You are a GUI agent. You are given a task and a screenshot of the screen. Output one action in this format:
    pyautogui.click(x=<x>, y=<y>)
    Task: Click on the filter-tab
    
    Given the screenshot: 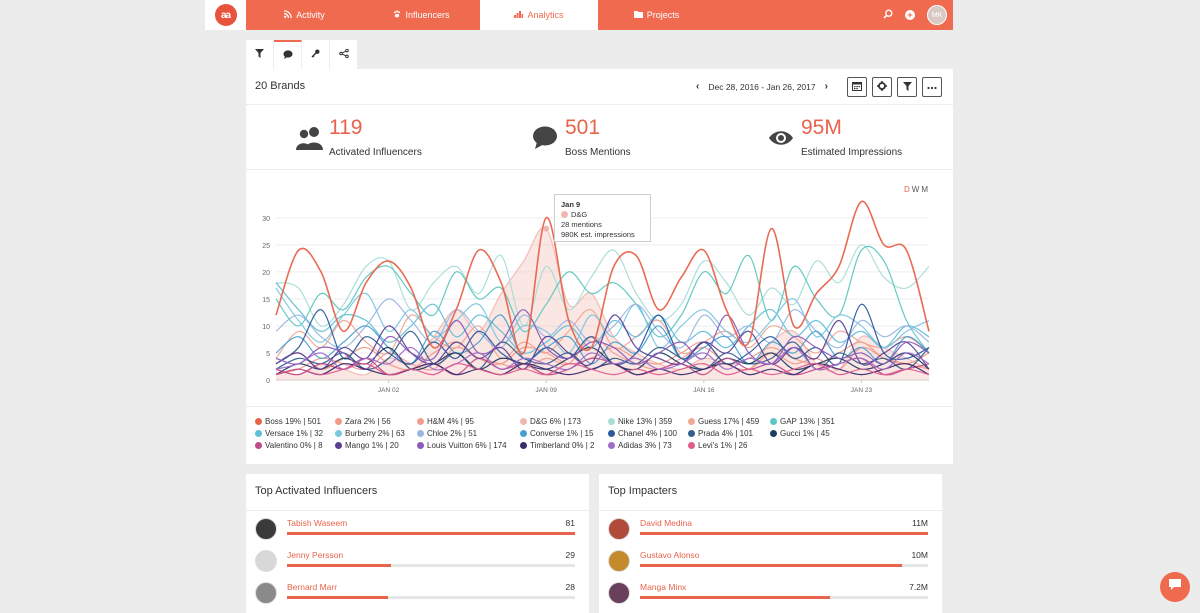 What is the action you would take?
    pyautogui.click(x=260, y=54)
    